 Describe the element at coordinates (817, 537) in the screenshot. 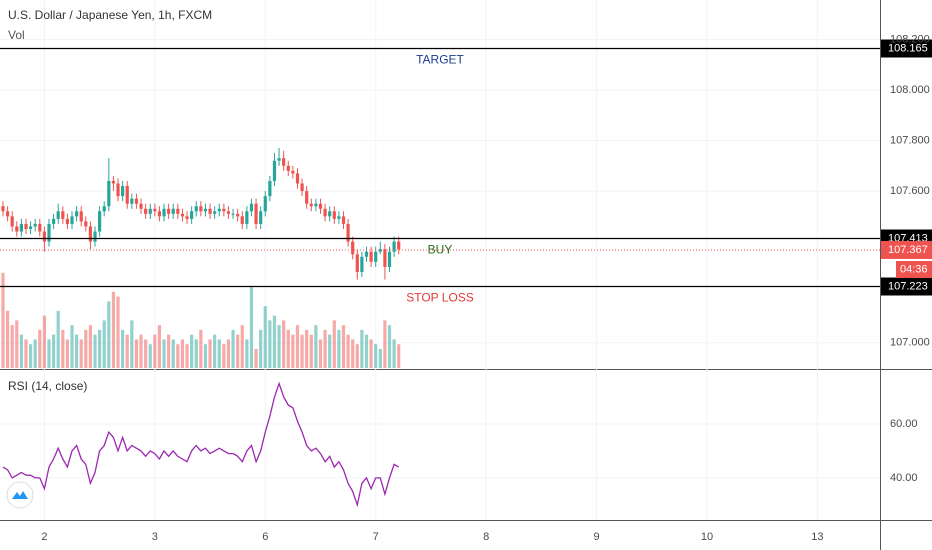

I see `x-tick-label: 13` at that location.